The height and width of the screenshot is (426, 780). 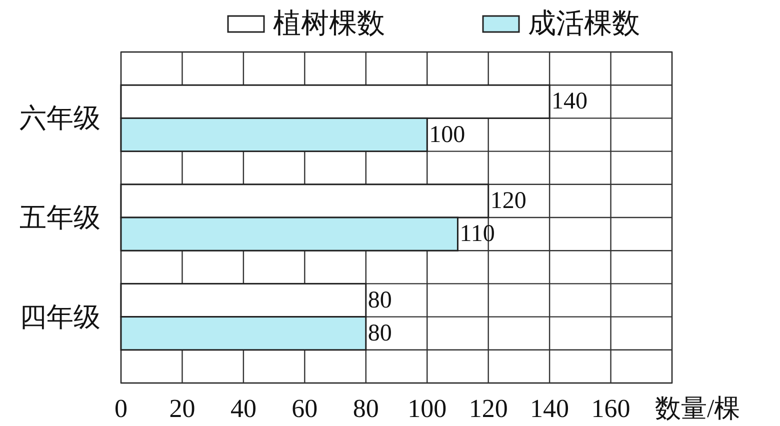 I want to click on x-tick-label: 80, so click(x=365, y=408).